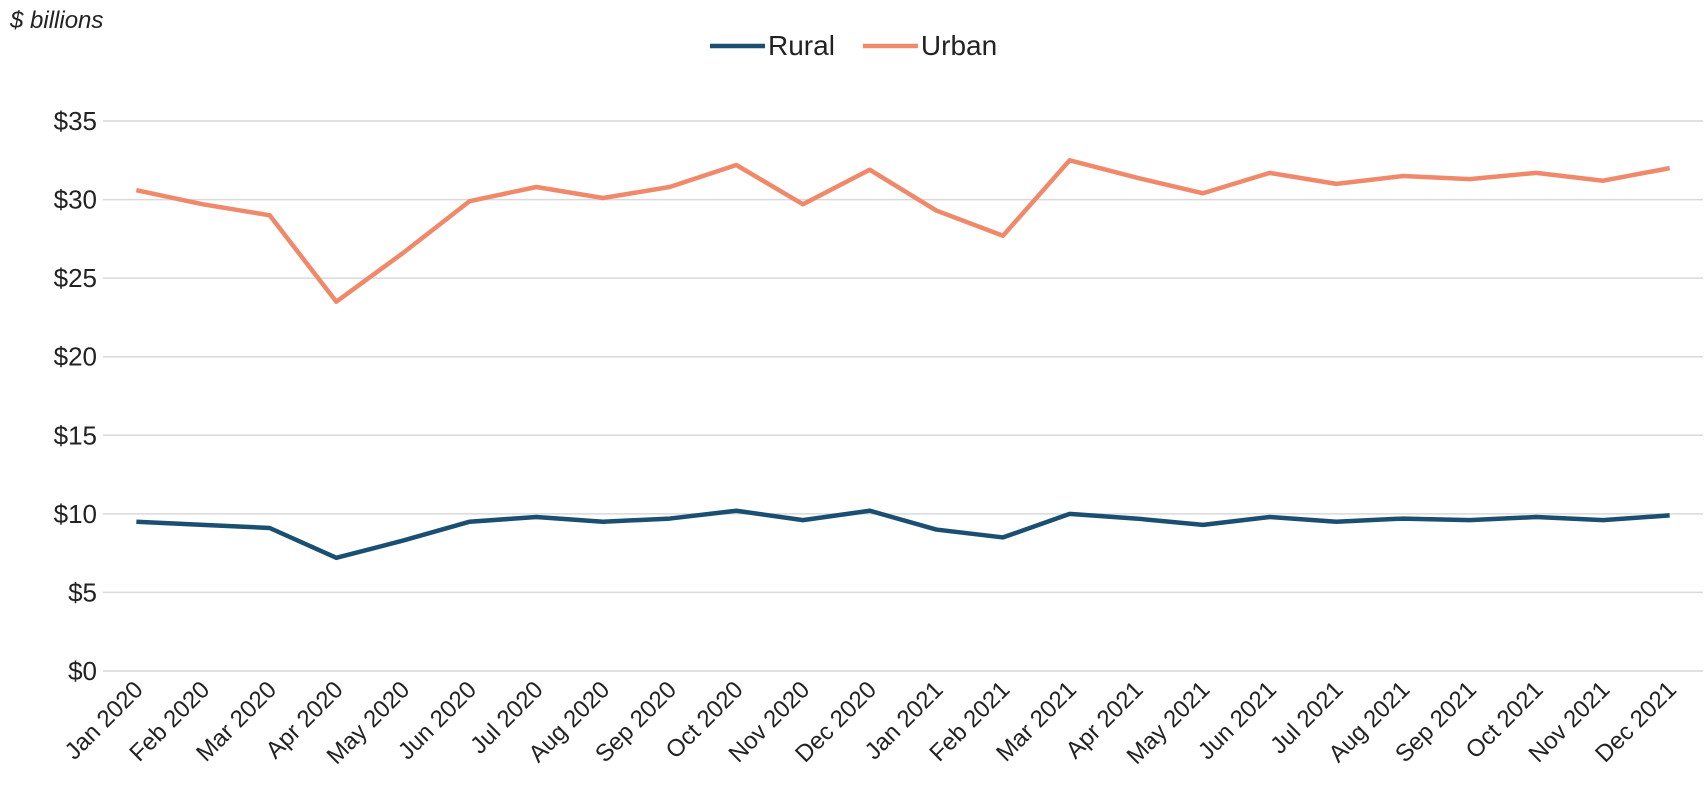 The height and width of the screenshot is (810, 1706). I want to click on y-tick-label: $20, so click(75, 357).